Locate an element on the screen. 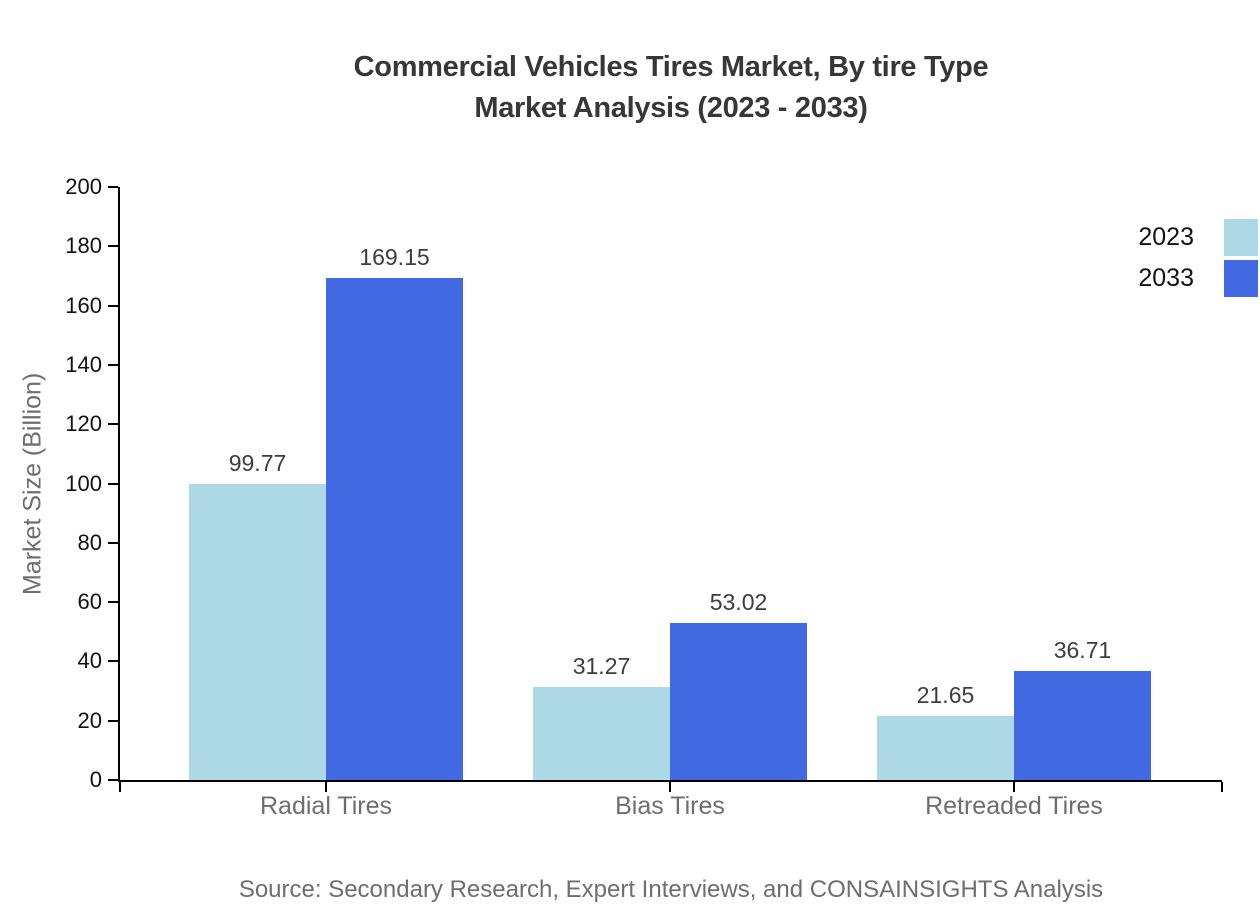 The height and width of the screenshot is (920, 1260). bar-2023-radial-tires is located at coordinates (257, 632).